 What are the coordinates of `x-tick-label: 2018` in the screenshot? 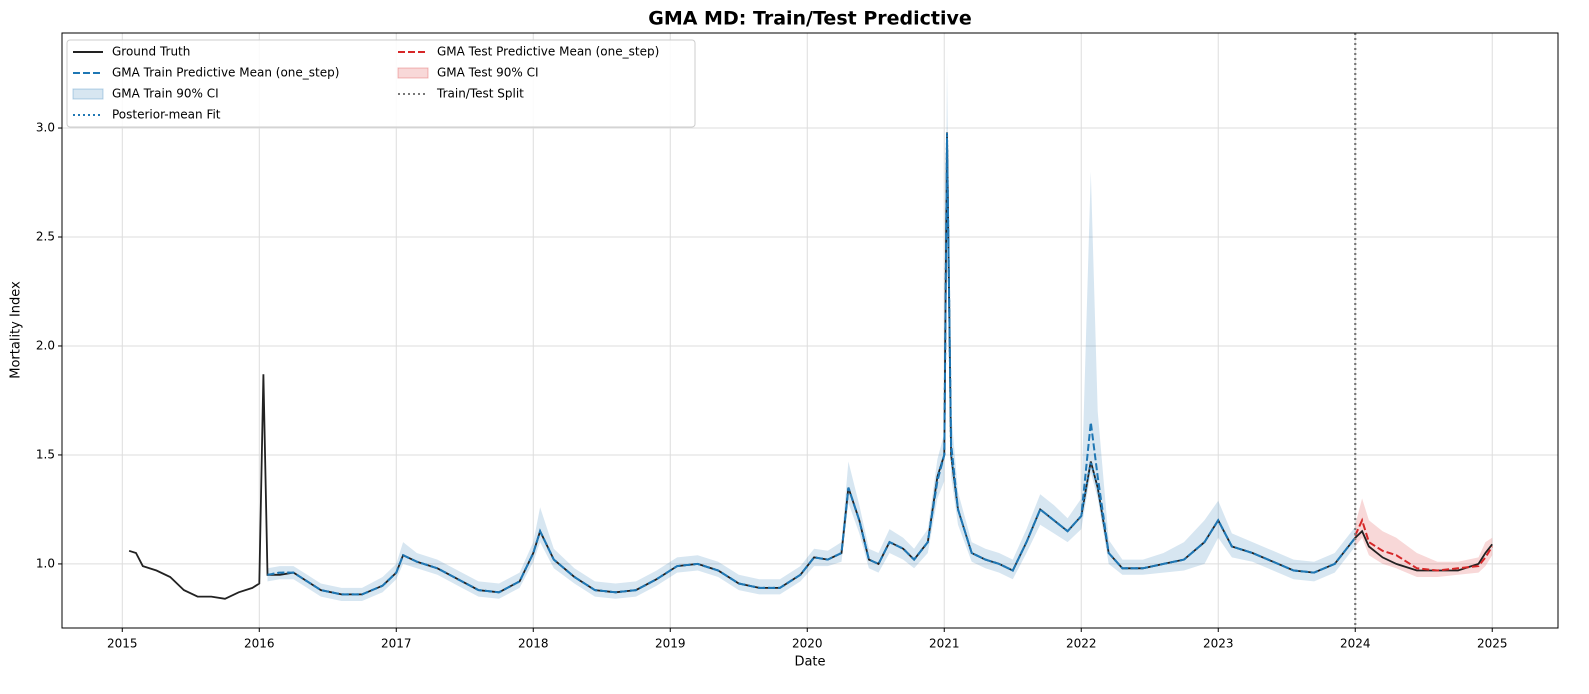 It's located at (533, 644).